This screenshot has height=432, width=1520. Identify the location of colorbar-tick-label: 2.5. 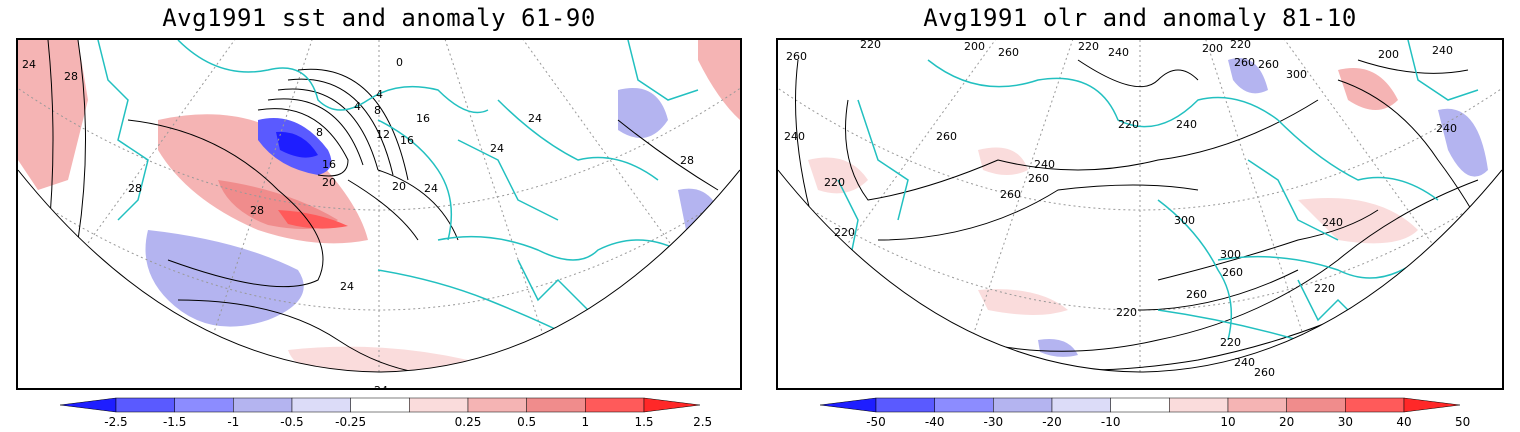
(702, 422).